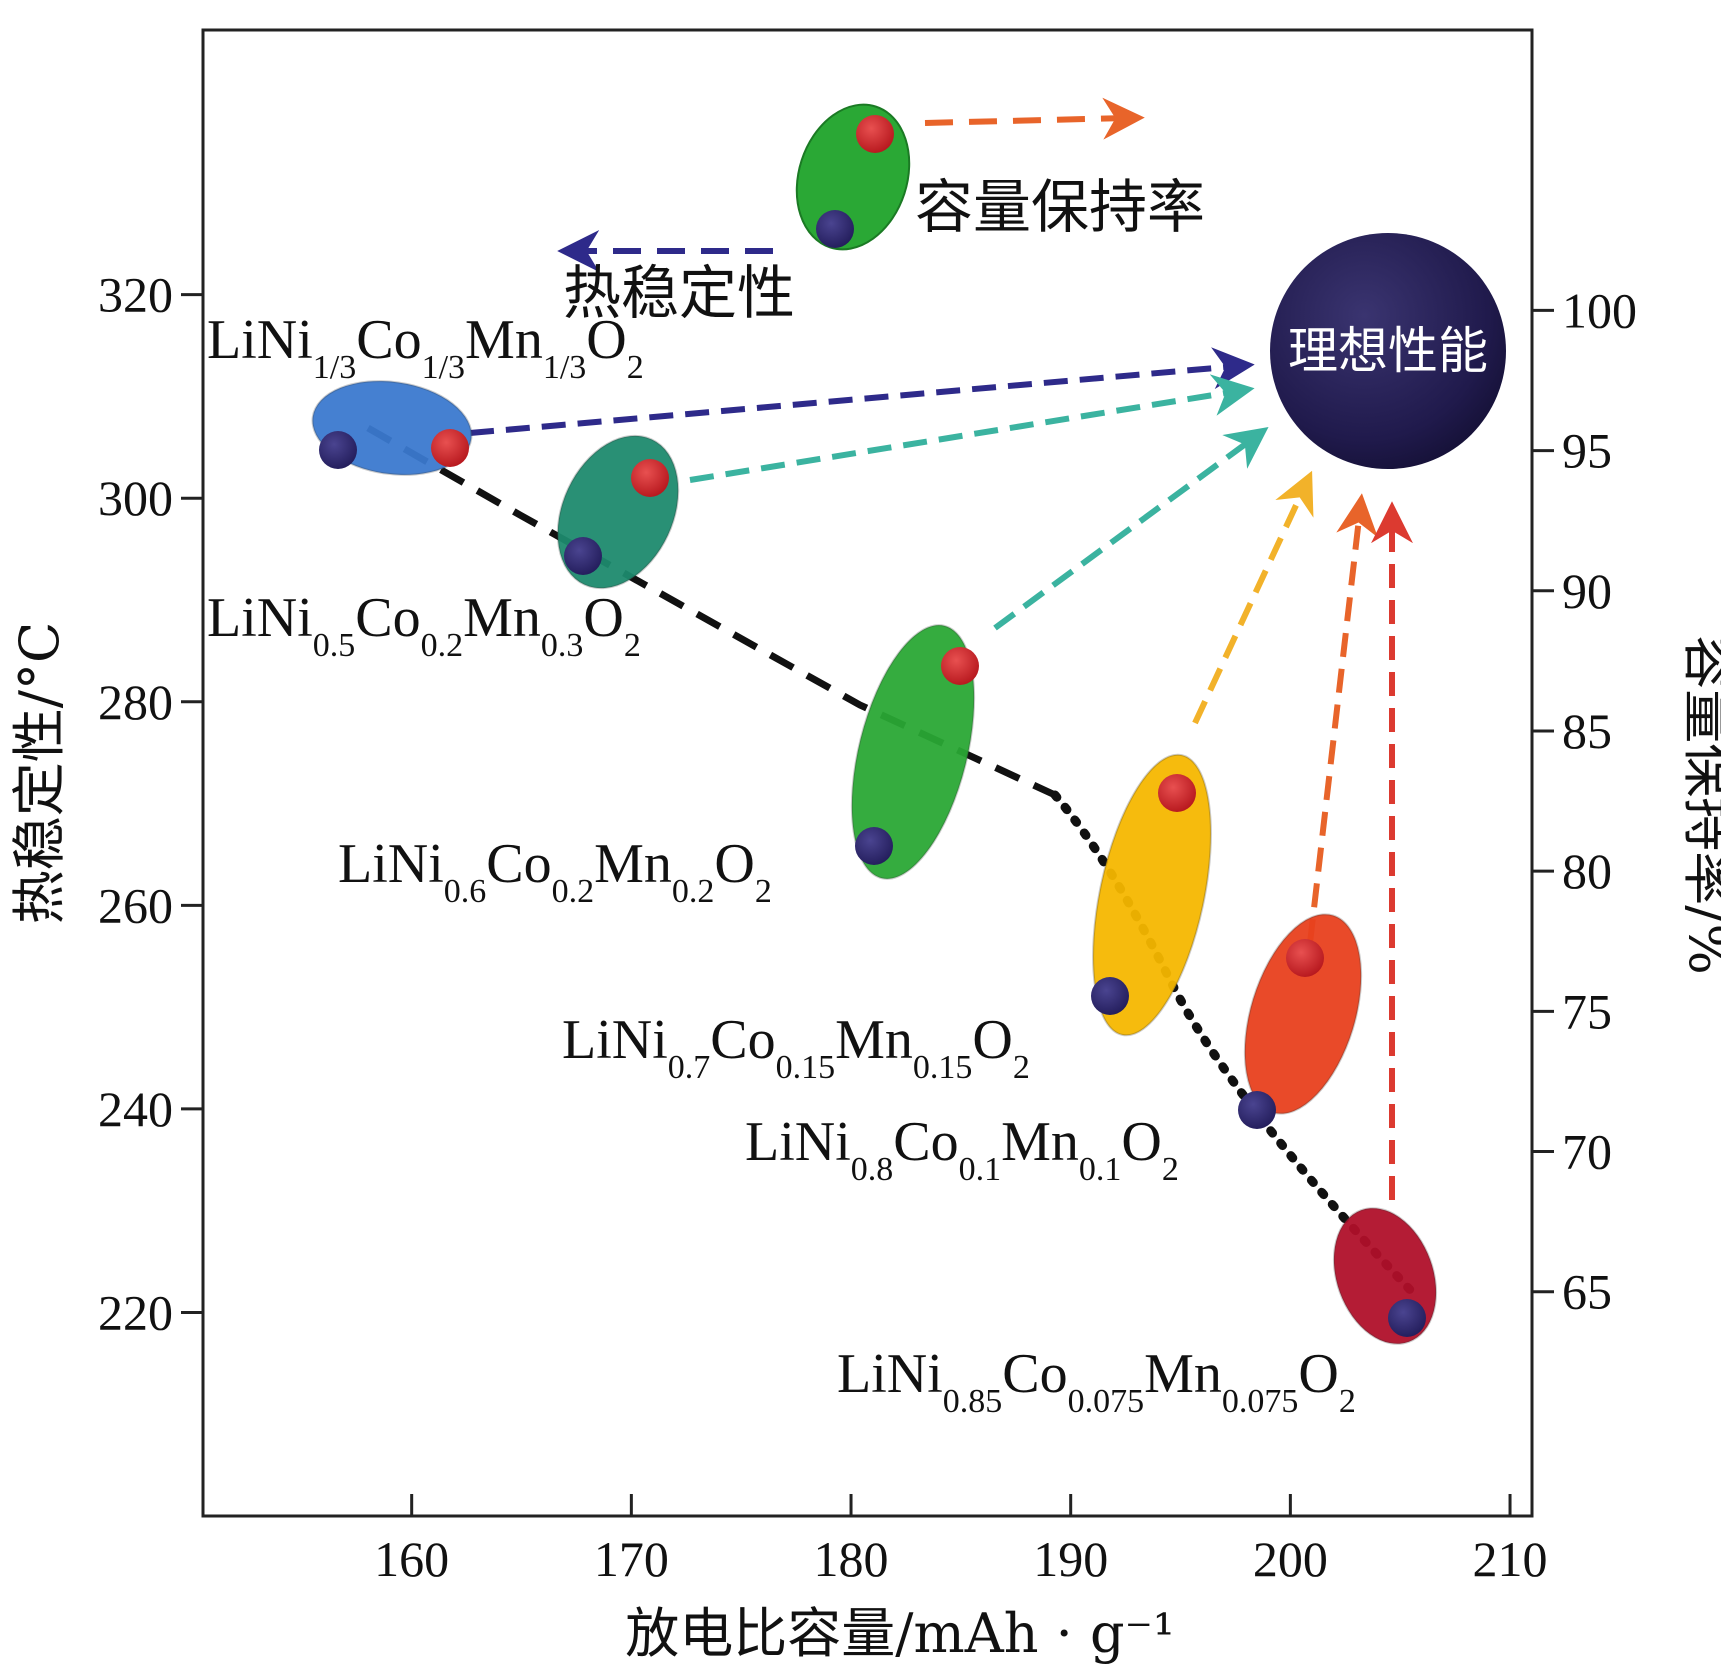  I want to click on legend-capacity-dot, so click(875, 134).